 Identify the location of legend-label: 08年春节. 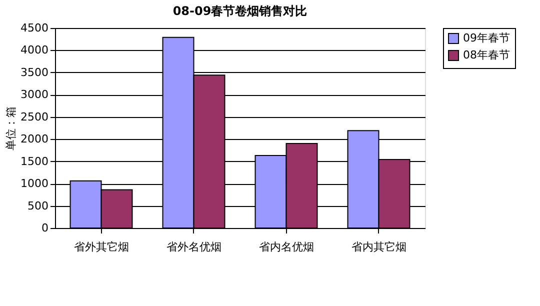
(486, 55).